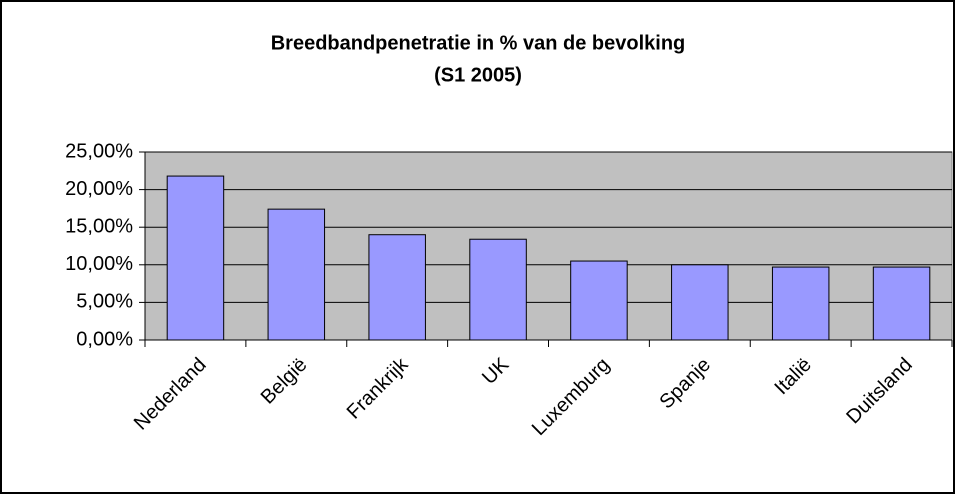 The image size is (956, 495). I want to click on y-tick-label: 5,00%, so click(104, 302).